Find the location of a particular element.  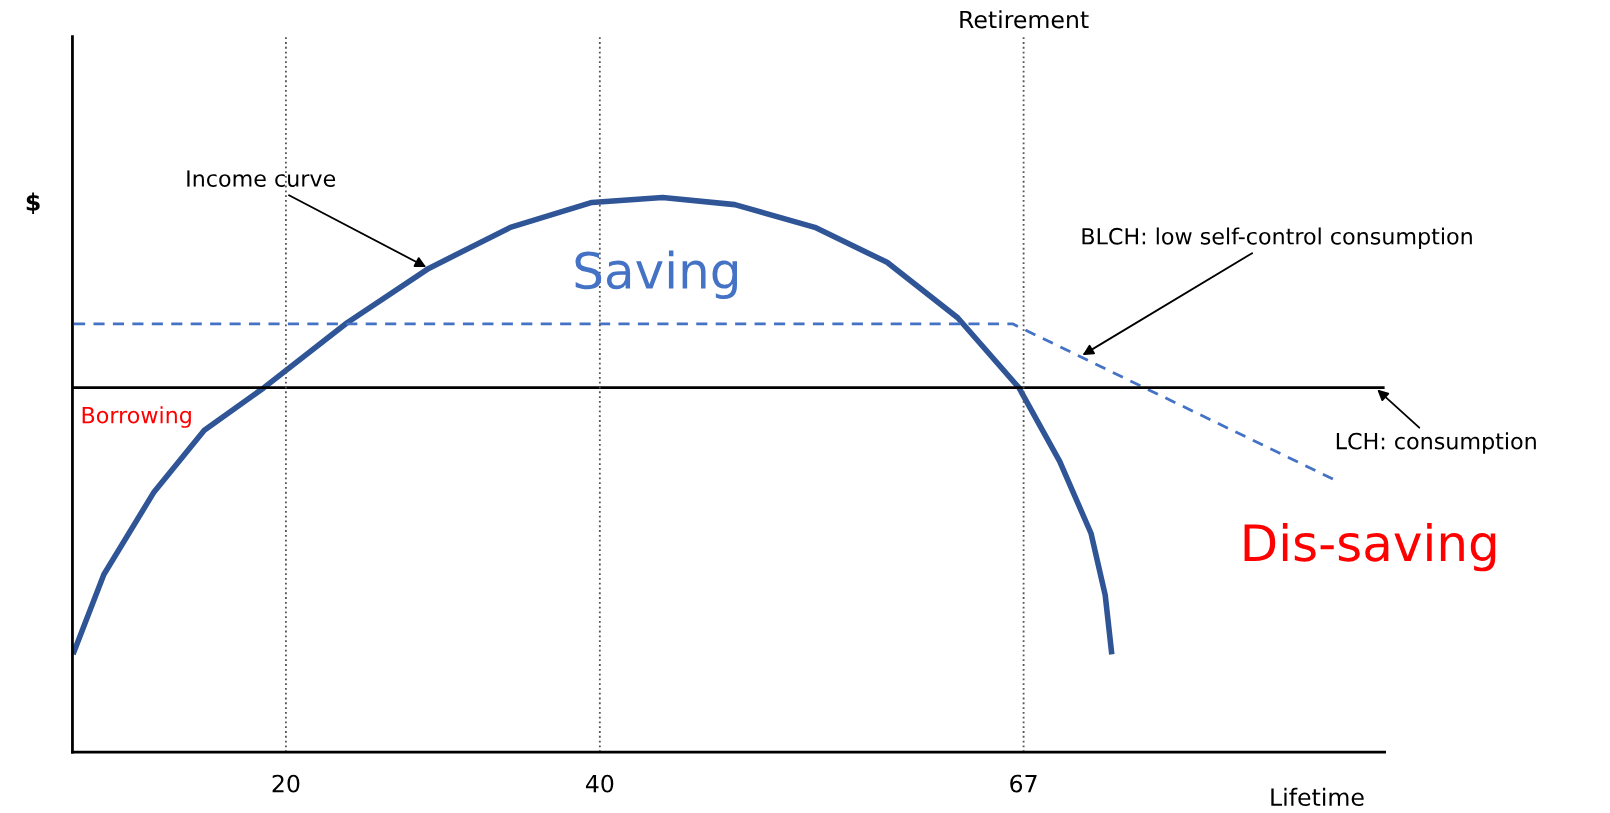

x-tick-label: 40 is located at coordinates (599, 783).